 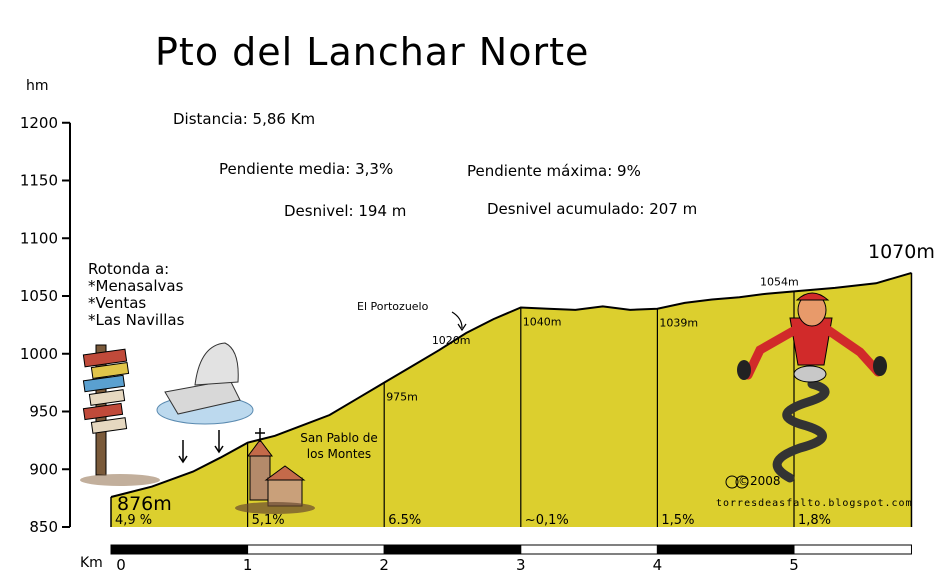 I want to click on pass-arrow-head, so click(x=462, y=327).